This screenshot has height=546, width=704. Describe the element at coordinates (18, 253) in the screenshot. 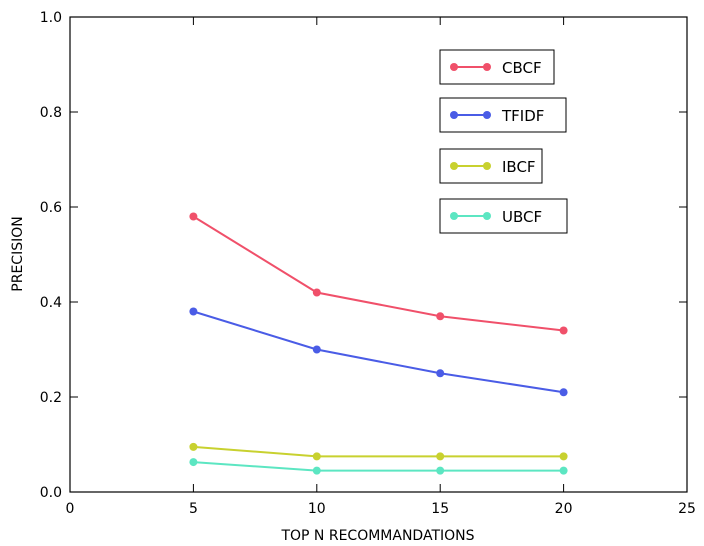

I see `y-axis-label: PRECISION` at that location.